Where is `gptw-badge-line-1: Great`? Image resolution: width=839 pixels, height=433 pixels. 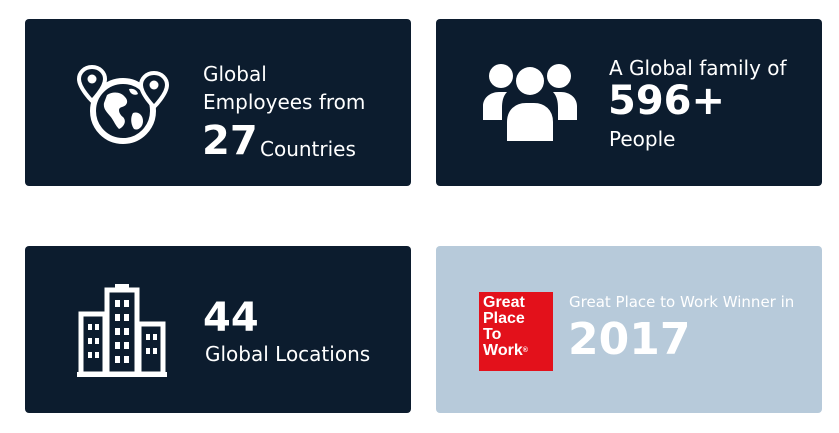 gptw-badge-line-1: Great is located at coordinates (504, 302).